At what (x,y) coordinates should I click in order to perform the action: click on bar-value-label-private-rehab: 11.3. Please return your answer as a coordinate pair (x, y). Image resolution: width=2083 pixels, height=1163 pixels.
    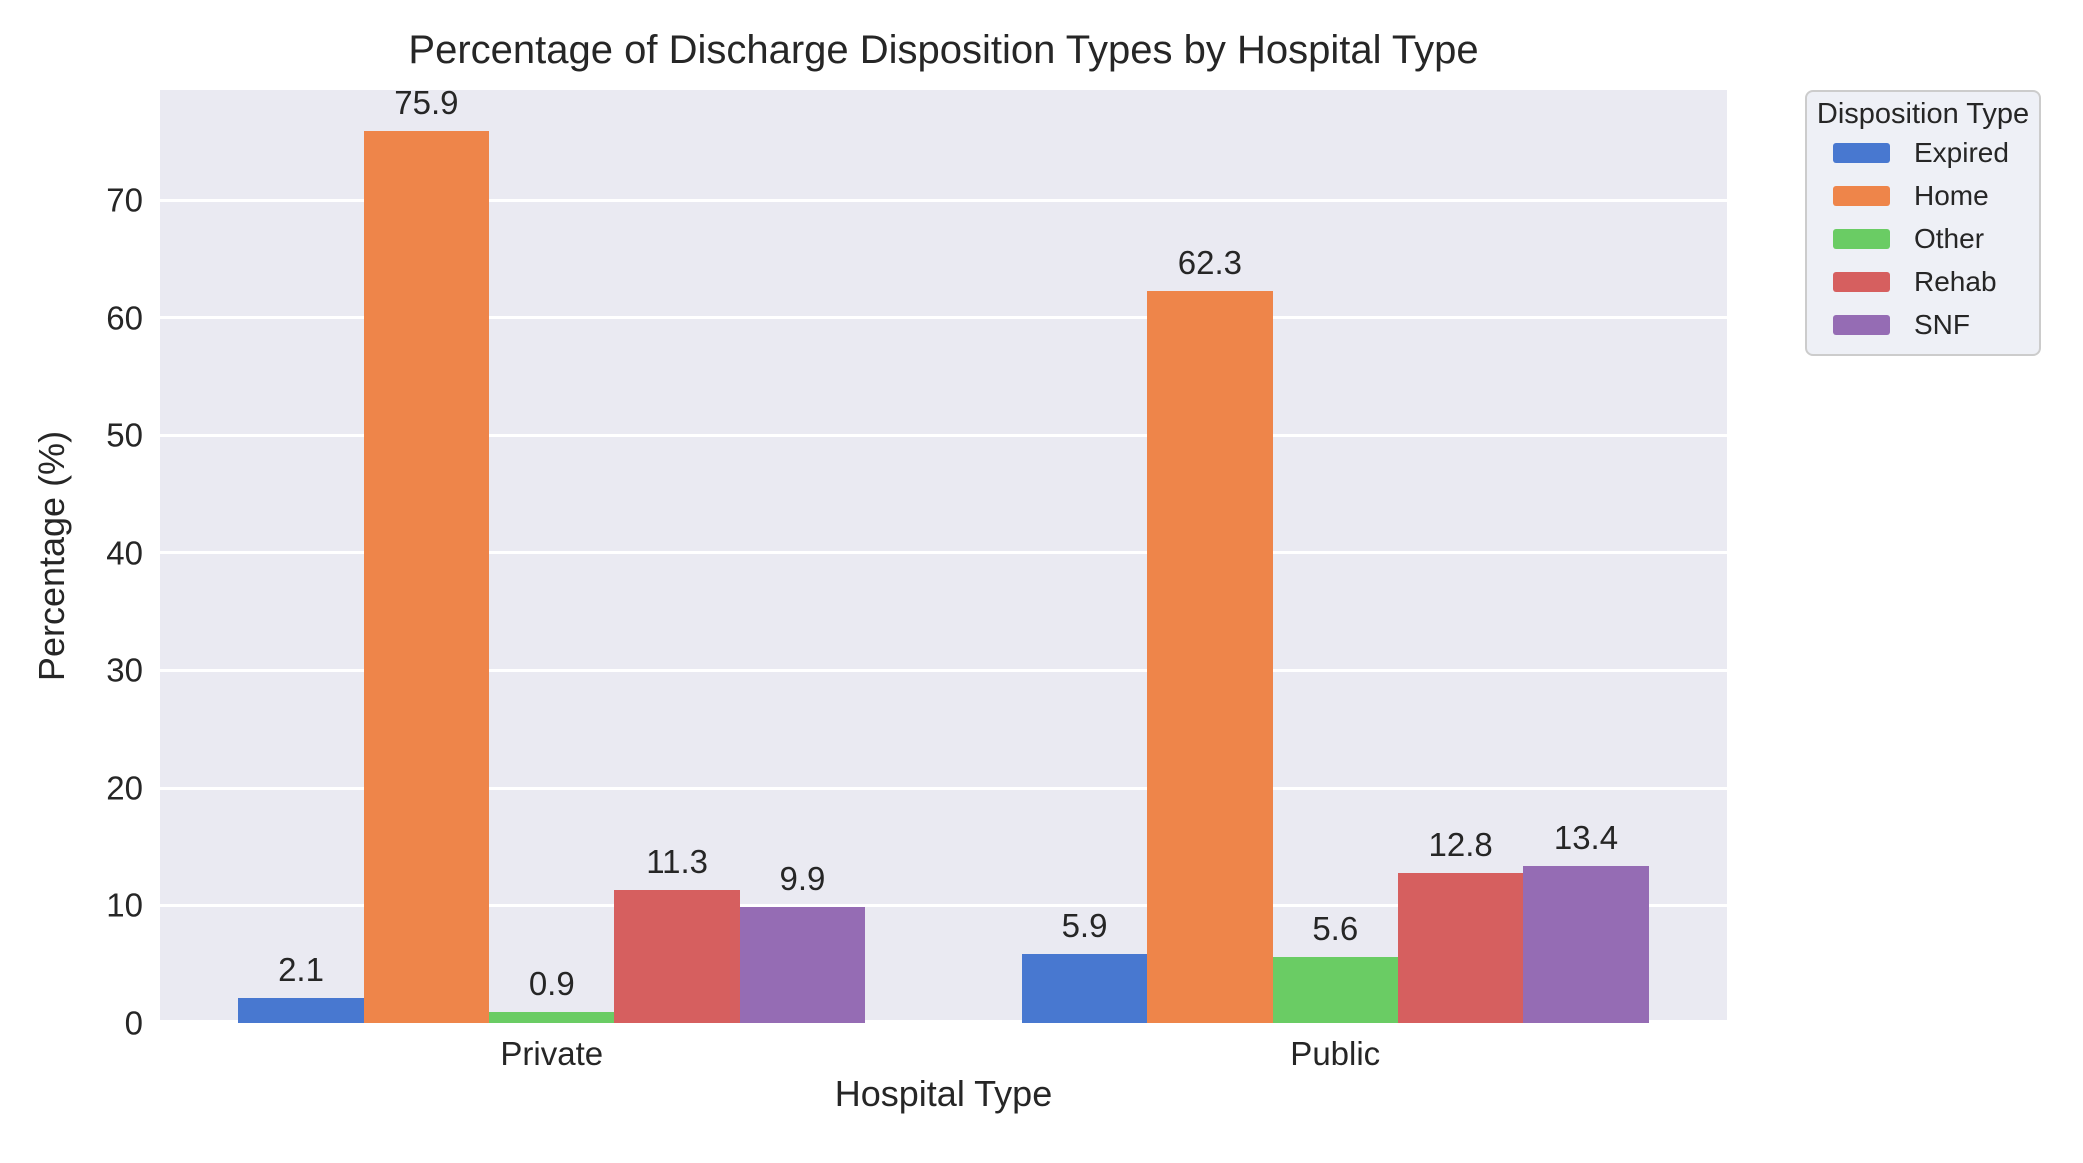
    Looking at the image, I should click on (677, 862).